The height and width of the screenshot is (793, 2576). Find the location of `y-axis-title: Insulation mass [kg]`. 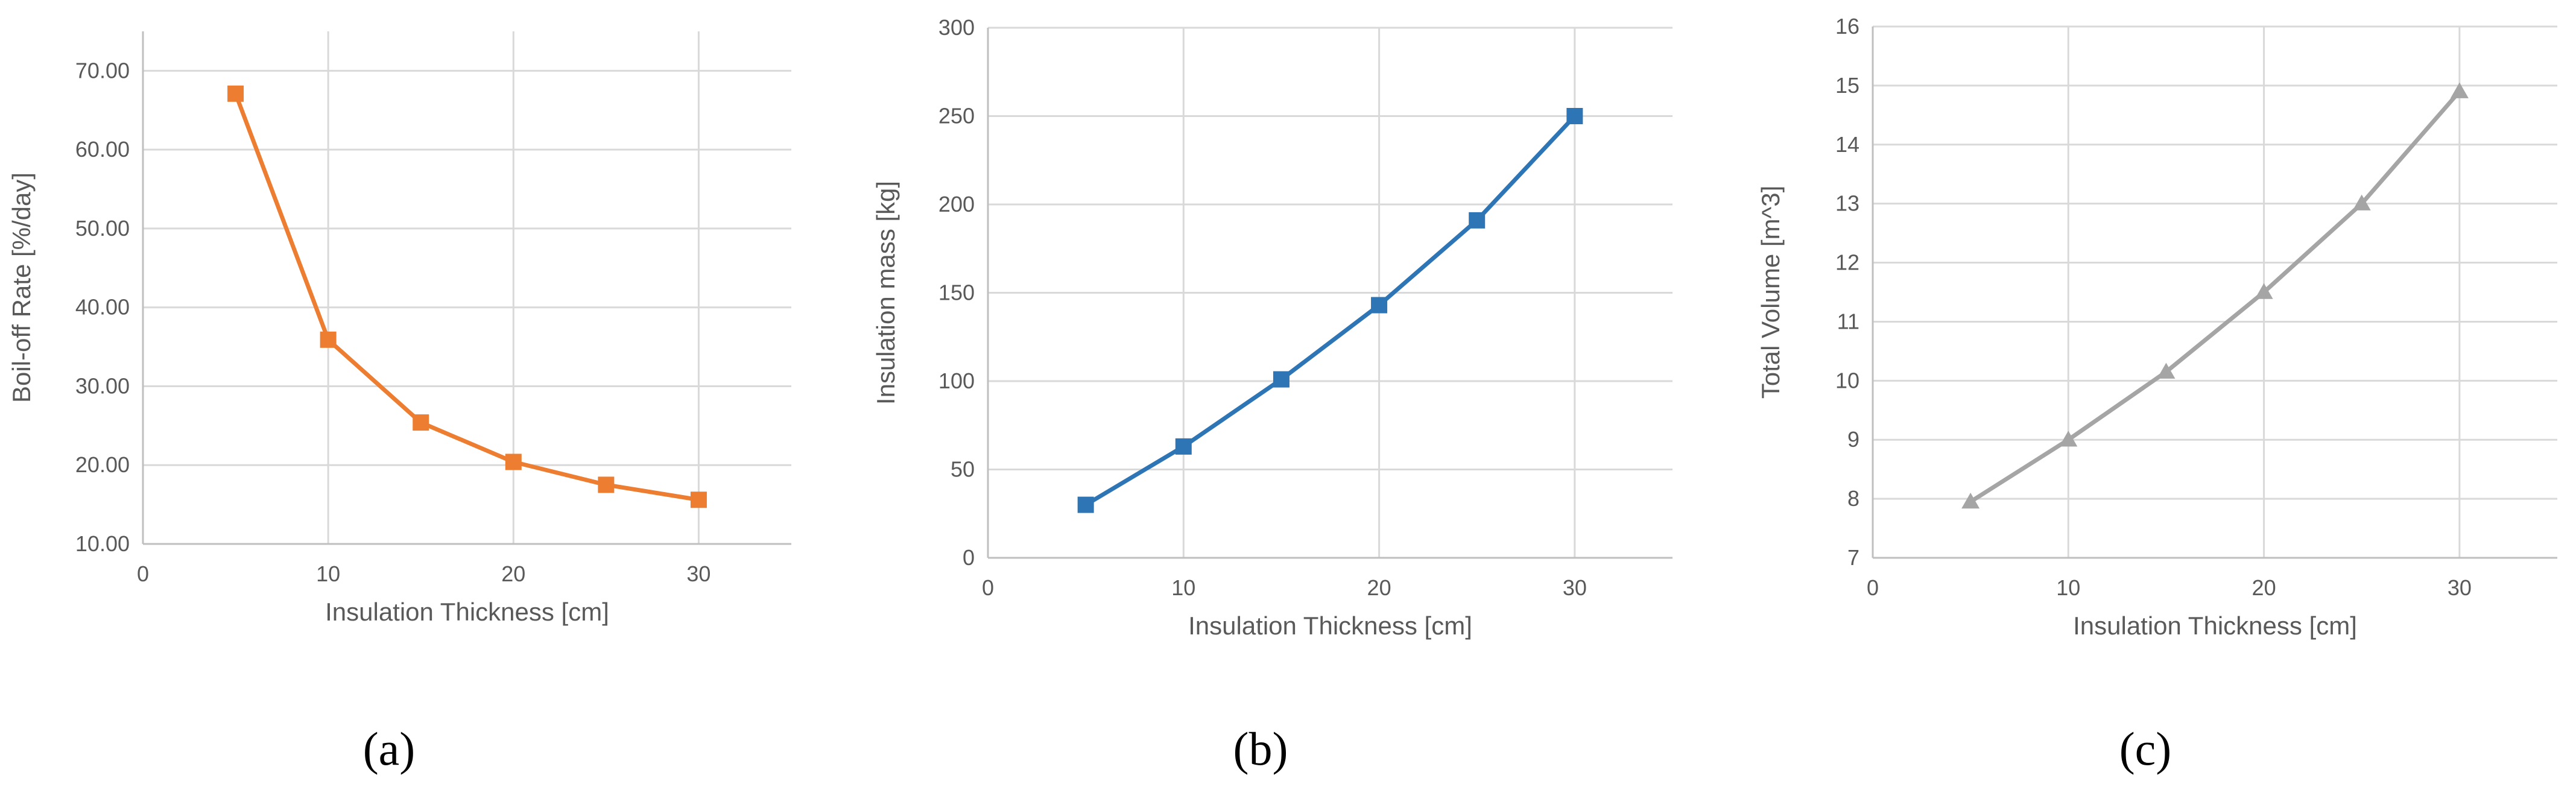

y-axis-title: Insulation mass [kg] is located at coordinates (886, 293).